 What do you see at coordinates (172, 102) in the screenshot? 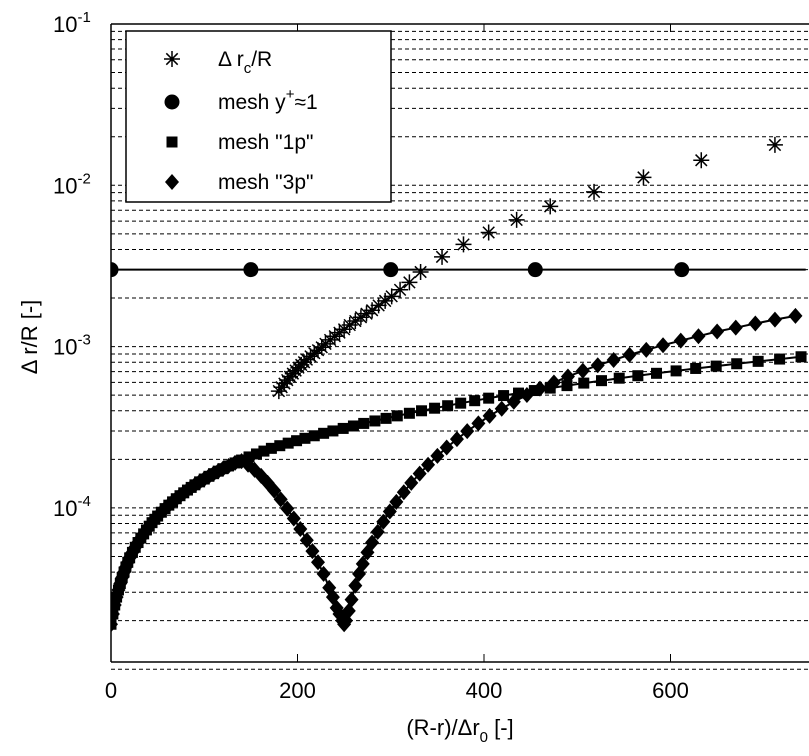
I see `legend-marker-circle` at bounding box center [172, 102].